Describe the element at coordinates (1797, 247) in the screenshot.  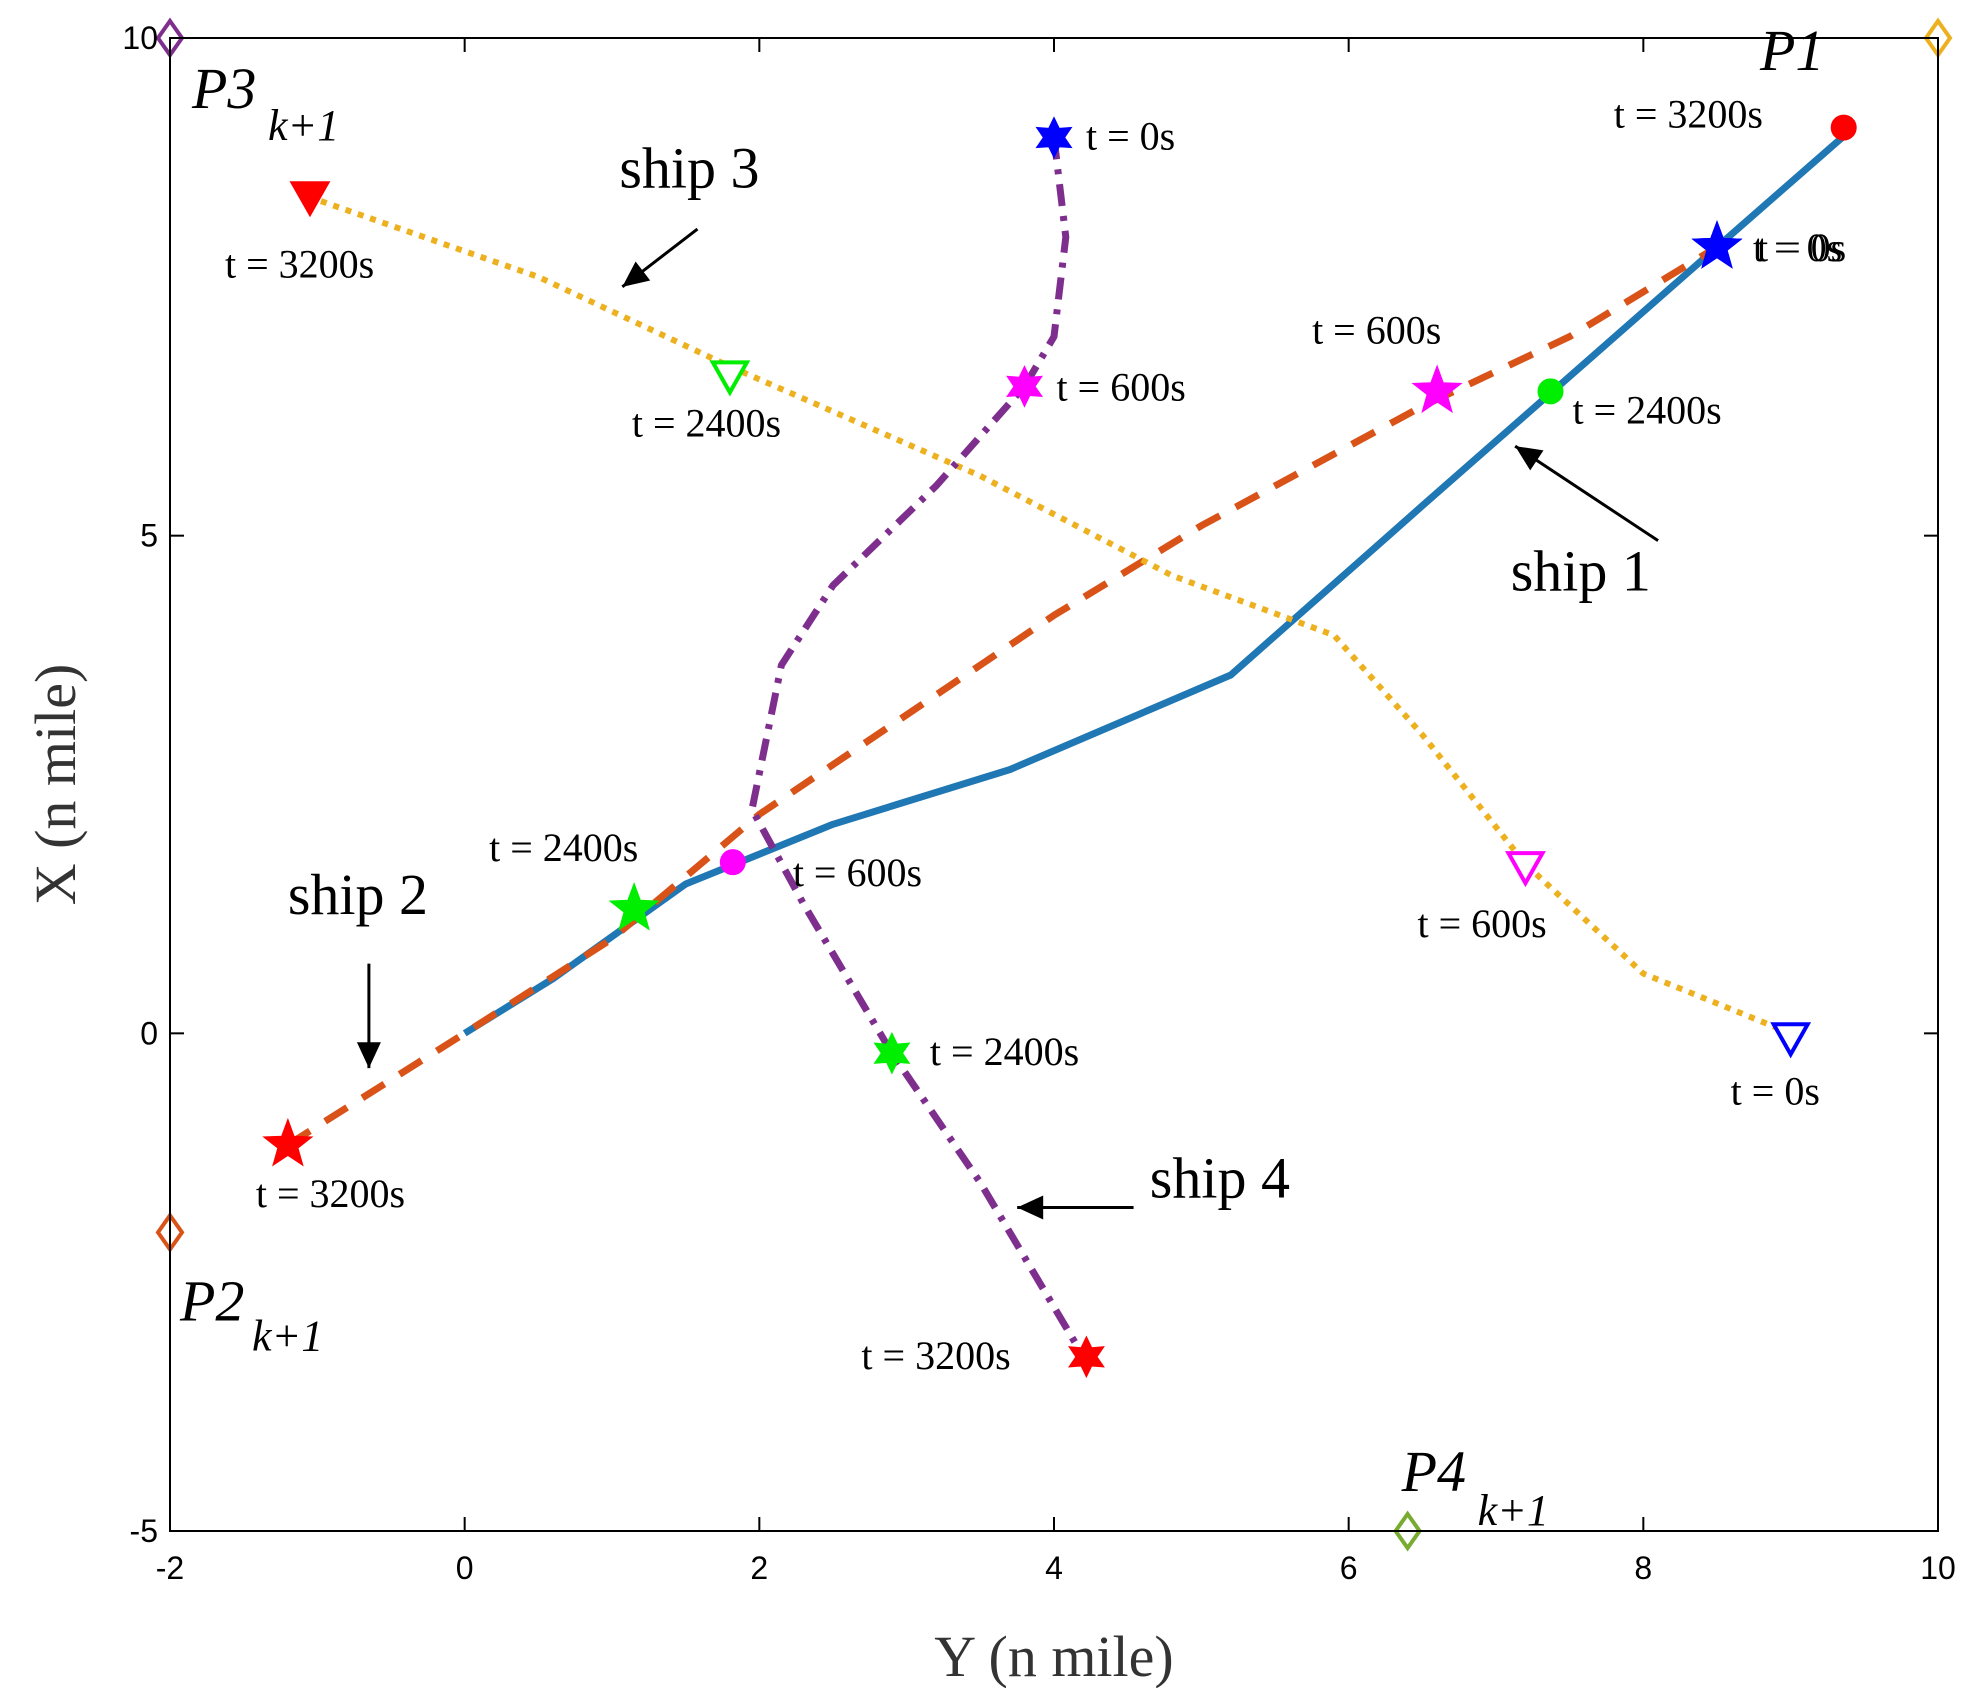
I see `ship2-time-label-1: t = 0s` at that location.